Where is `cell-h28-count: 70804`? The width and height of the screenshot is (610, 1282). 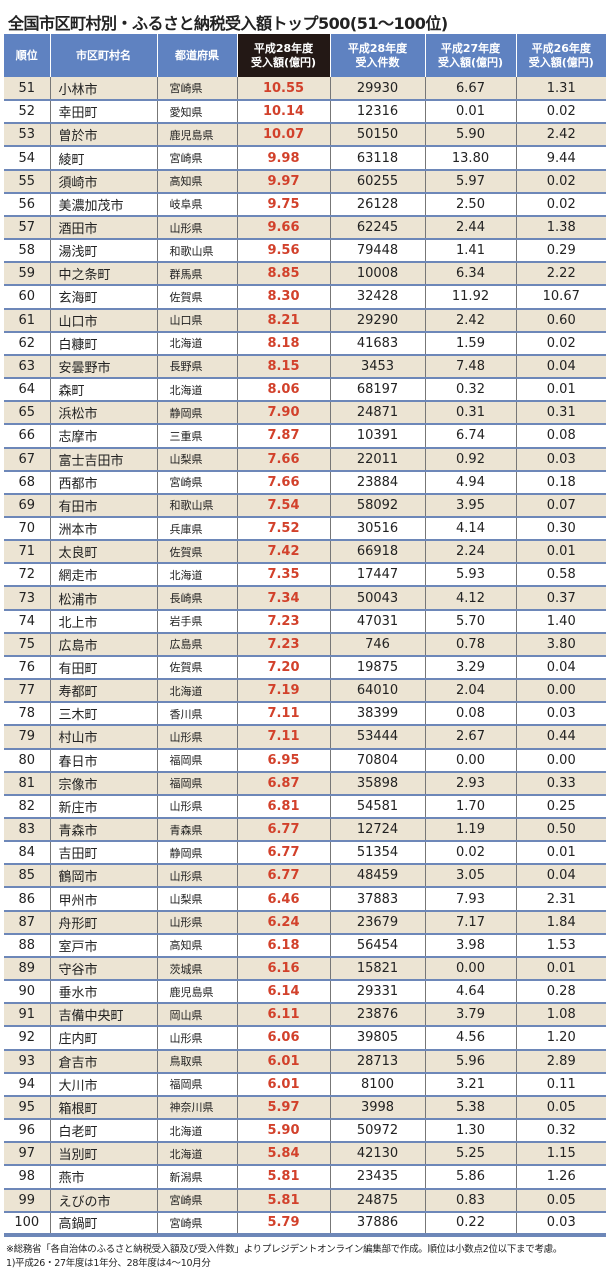 cell-h28-count: 70804 is located at coordinates (377, 760).